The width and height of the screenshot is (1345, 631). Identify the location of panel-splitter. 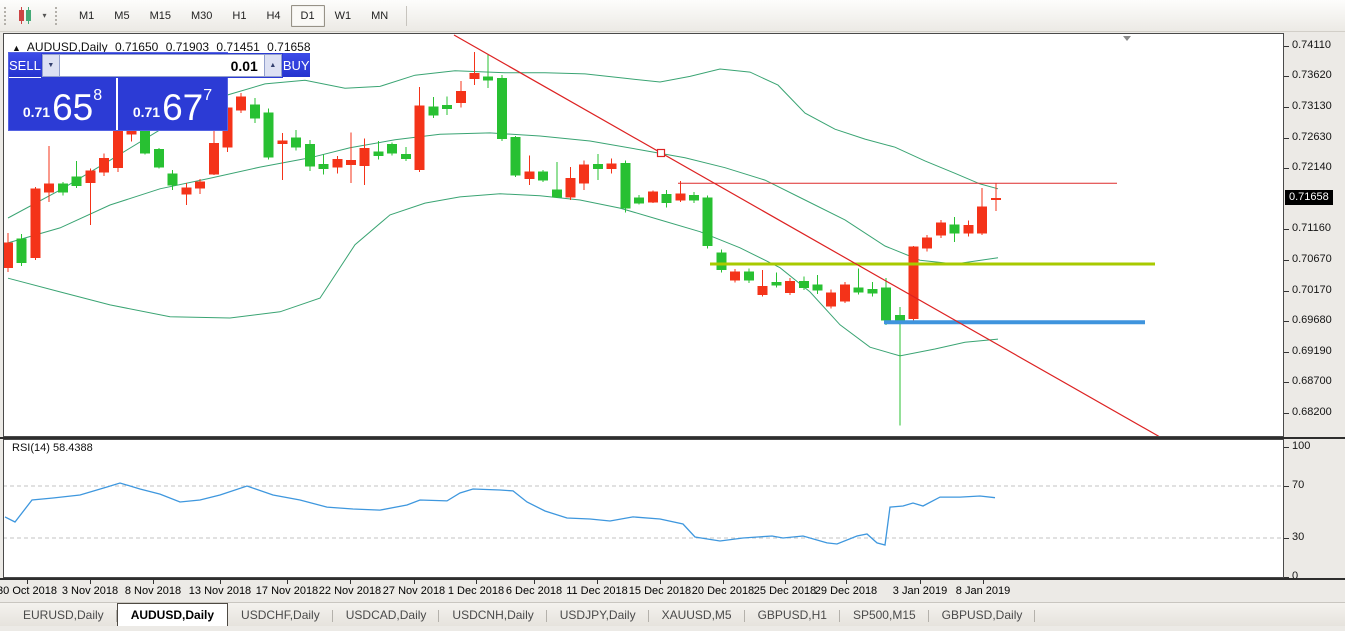
(672, 438).